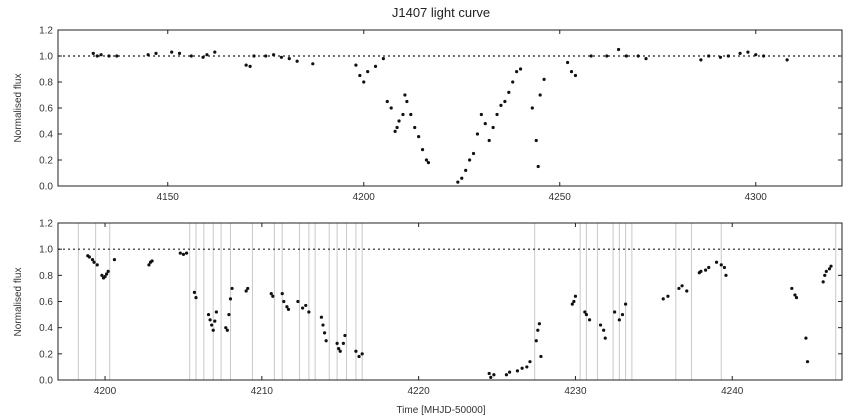 This screenshot has height=418, width=848. What do you see at coordinates (46, 187) in the screenshot?
I see `y-tick-label: 0.0` at bounding box center [46, 187].